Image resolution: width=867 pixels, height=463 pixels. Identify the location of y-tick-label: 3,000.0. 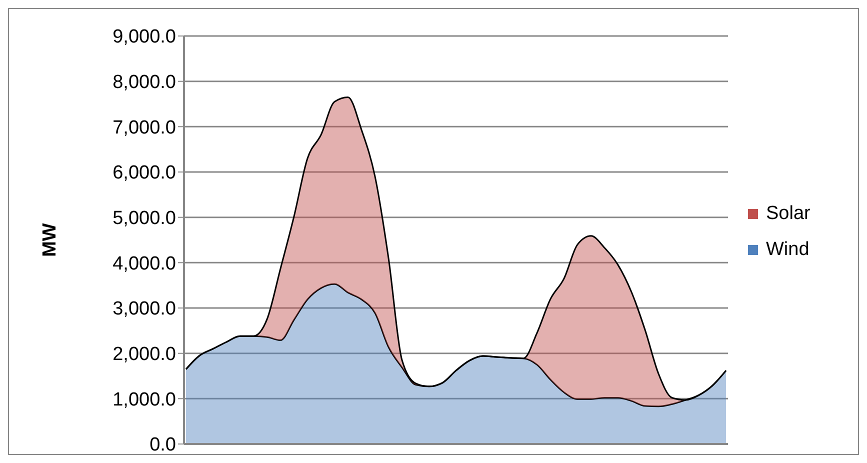
(144, 309).